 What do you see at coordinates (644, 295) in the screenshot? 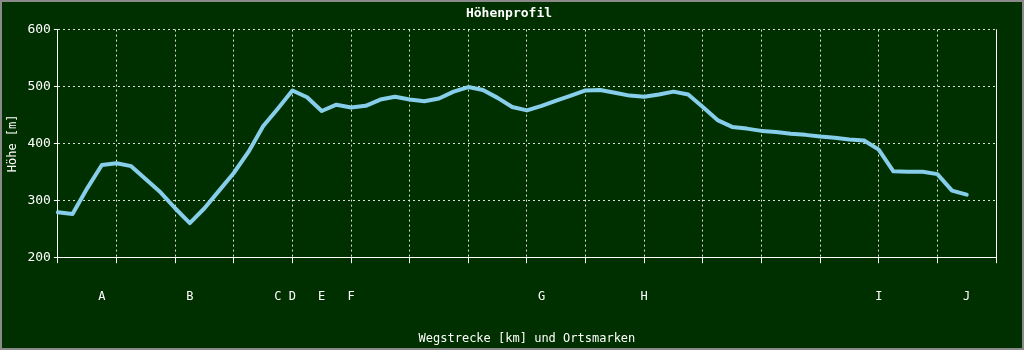
I see `x-tick-label: H` at bounding box center [644, 295].